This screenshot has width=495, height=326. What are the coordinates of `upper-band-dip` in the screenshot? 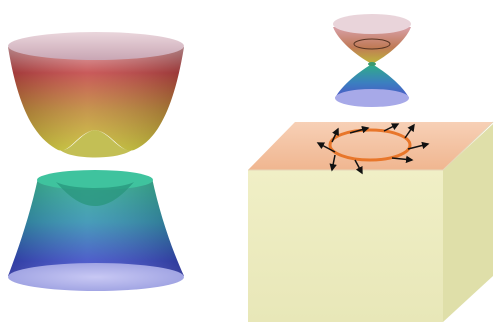 It's located at (96, 144).